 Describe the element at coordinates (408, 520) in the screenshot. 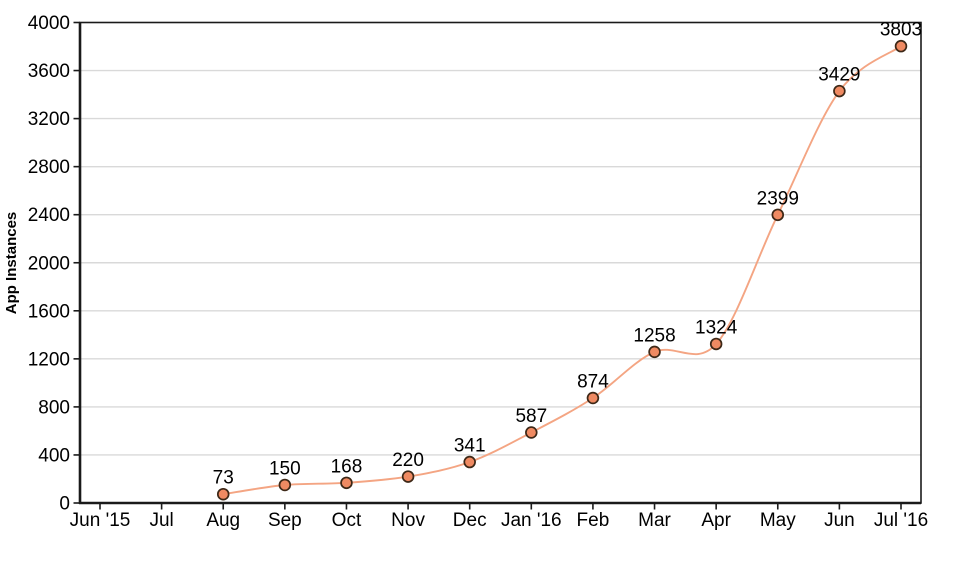

I see `x-tick-label: Nov` at that location.